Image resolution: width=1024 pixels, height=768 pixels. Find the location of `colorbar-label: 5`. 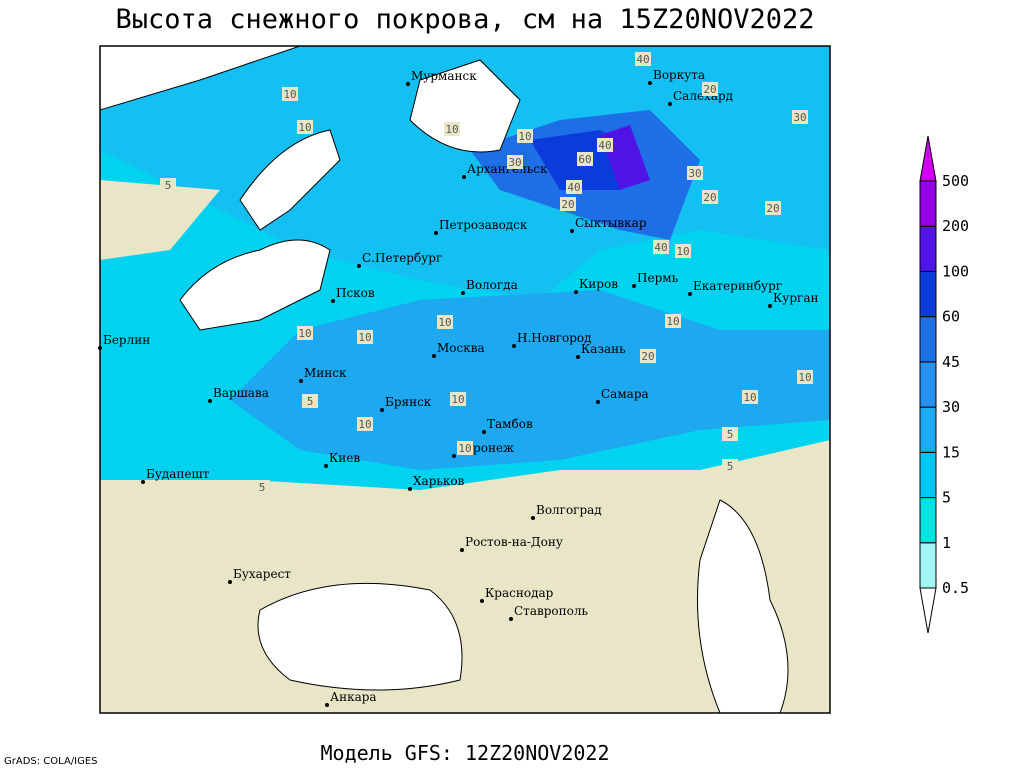

colorbar-label: 5 is located at coordinates (946, 498).